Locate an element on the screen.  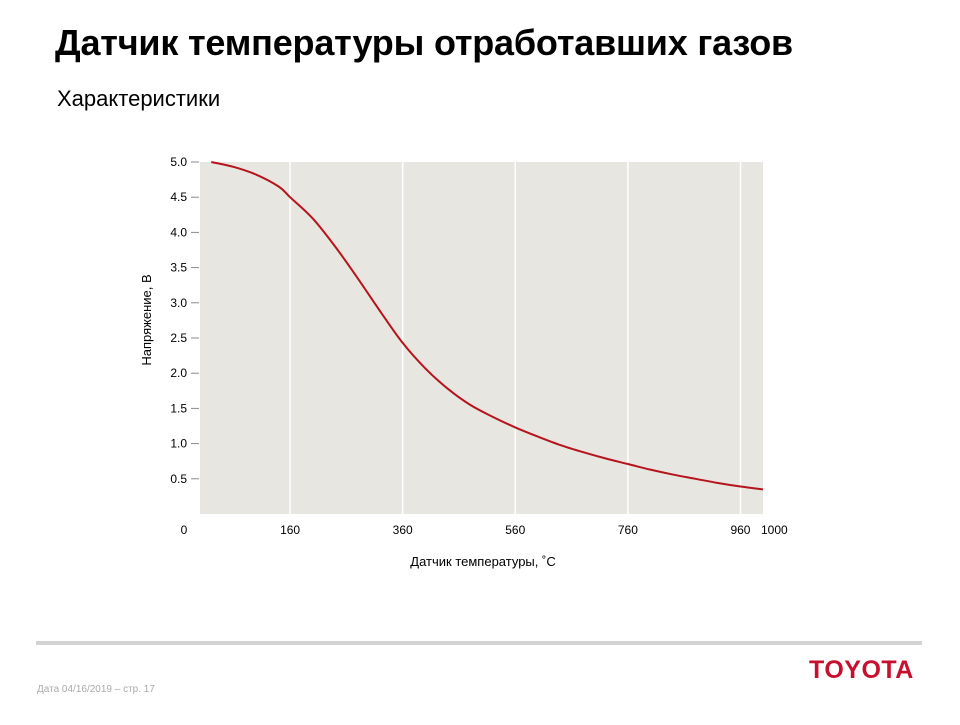
y-tick-label: 4.5 is located at coordinates (178, 197).